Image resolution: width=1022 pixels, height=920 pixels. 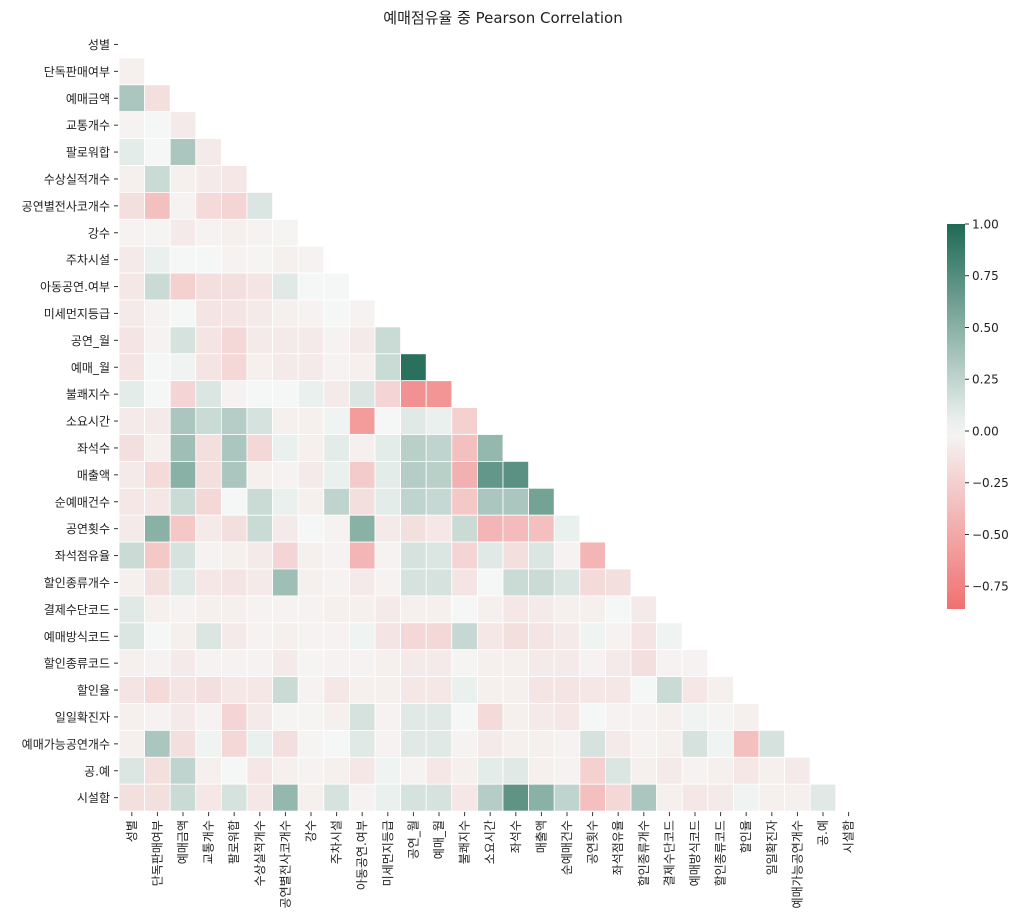 What do you see at coordinates (285, 864) in the screenshot?
I see `x-tick-label: 공연별전사코개수` at bounding box center [285, 864].